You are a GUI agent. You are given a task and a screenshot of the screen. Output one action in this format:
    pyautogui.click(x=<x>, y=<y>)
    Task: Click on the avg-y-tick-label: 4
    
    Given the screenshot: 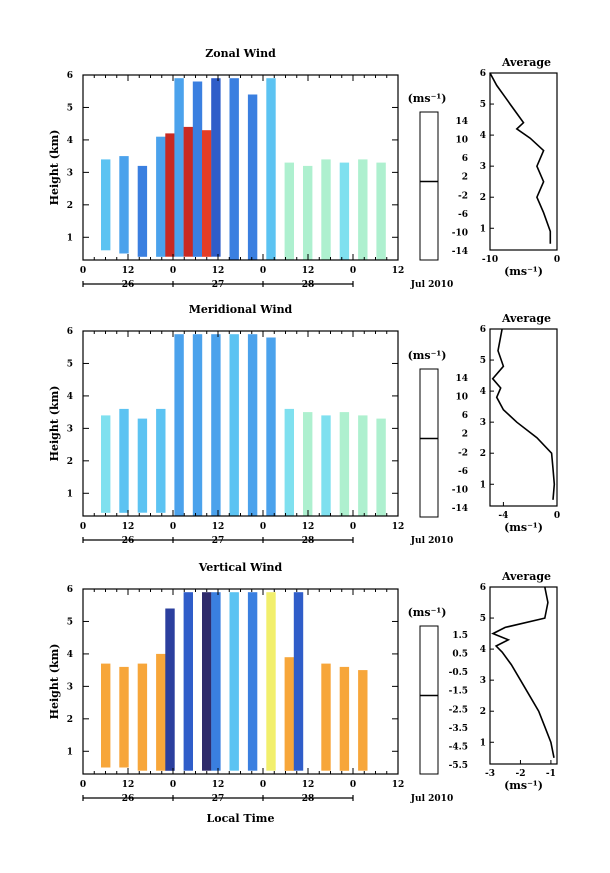 What is the action you would take?
    pyautogui.click(x=483, y=392)
    